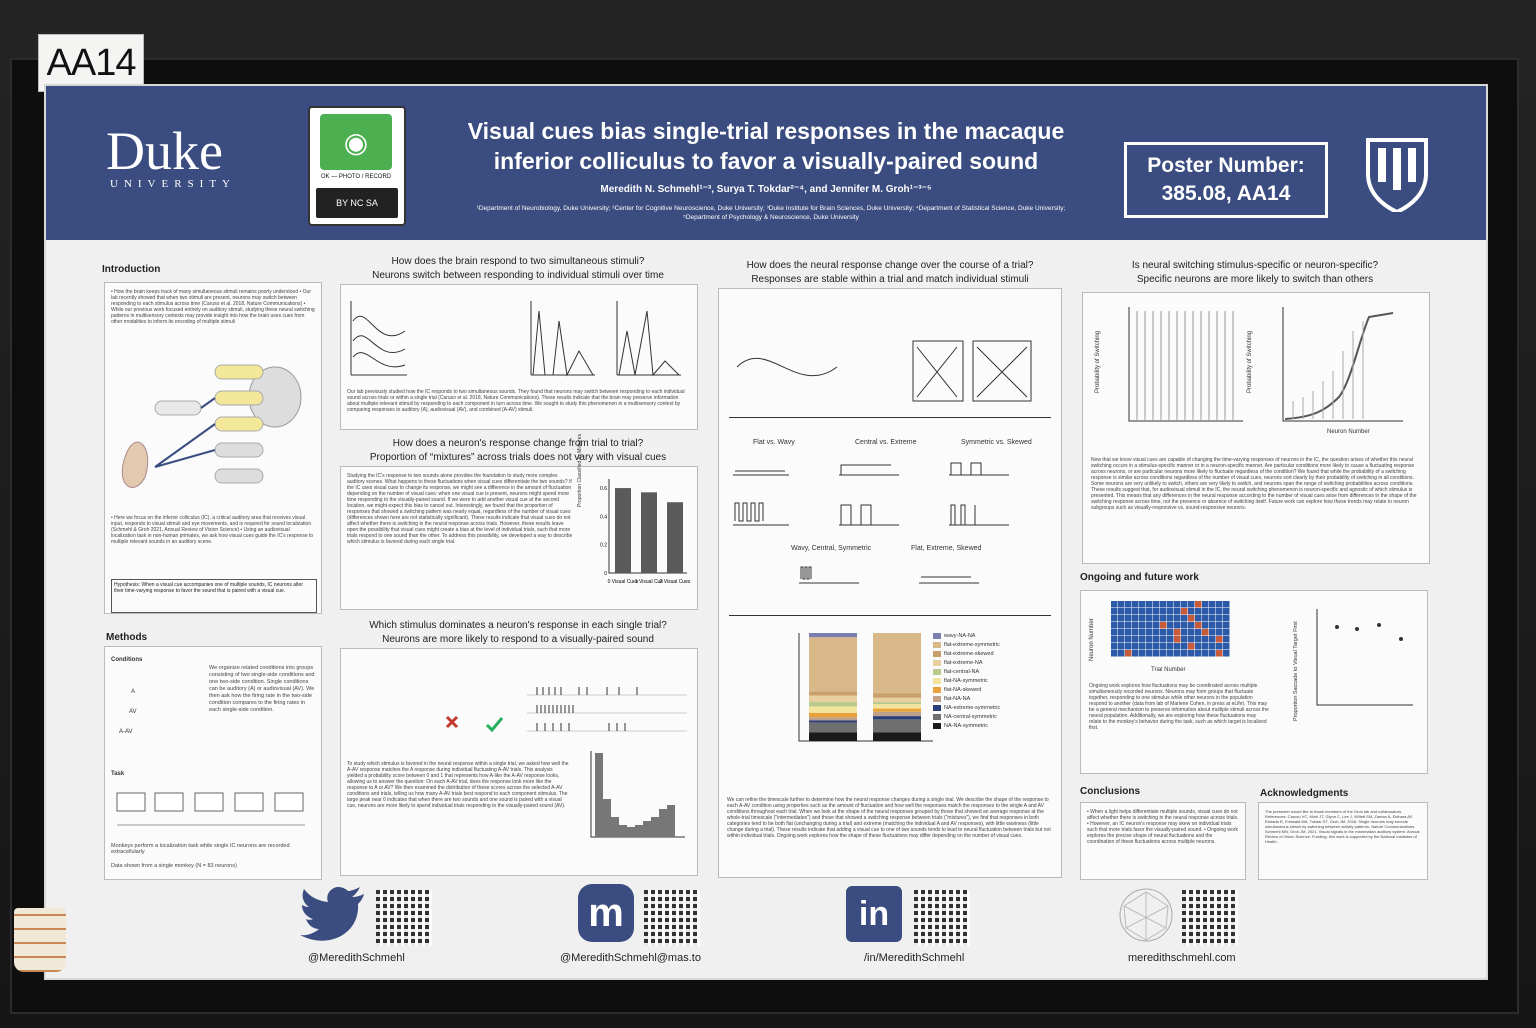  Describe the element at coordinates (972, 644) in the screenshot. I see `legend-label: flat-extreme-symmetric` at that location.